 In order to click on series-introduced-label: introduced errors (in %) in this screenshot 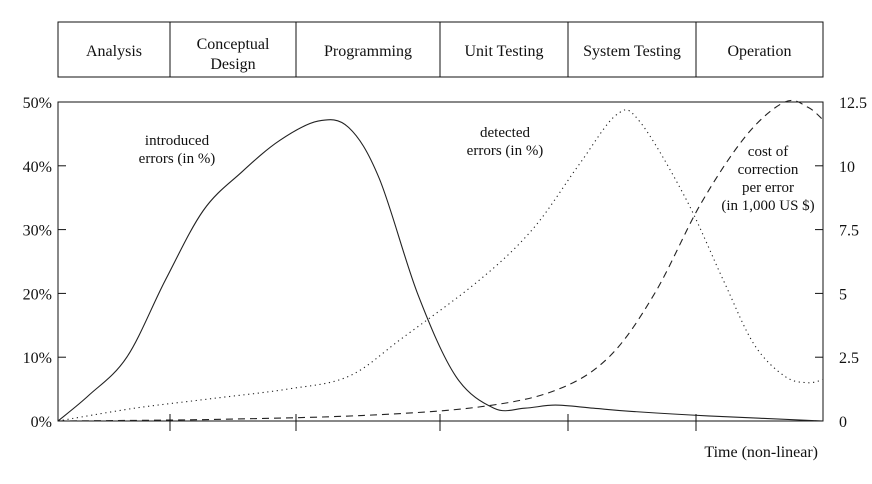, I will do `click(177, 150)`.